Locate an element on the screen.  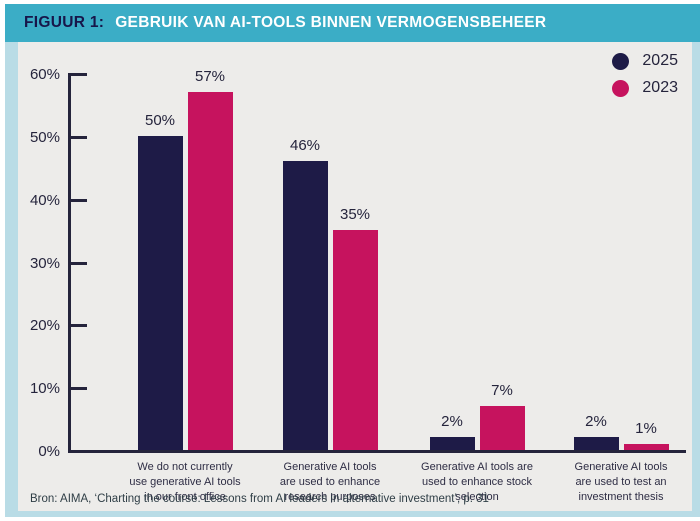
legend-item-2025: 2025 is located at coordinates (645, 61).